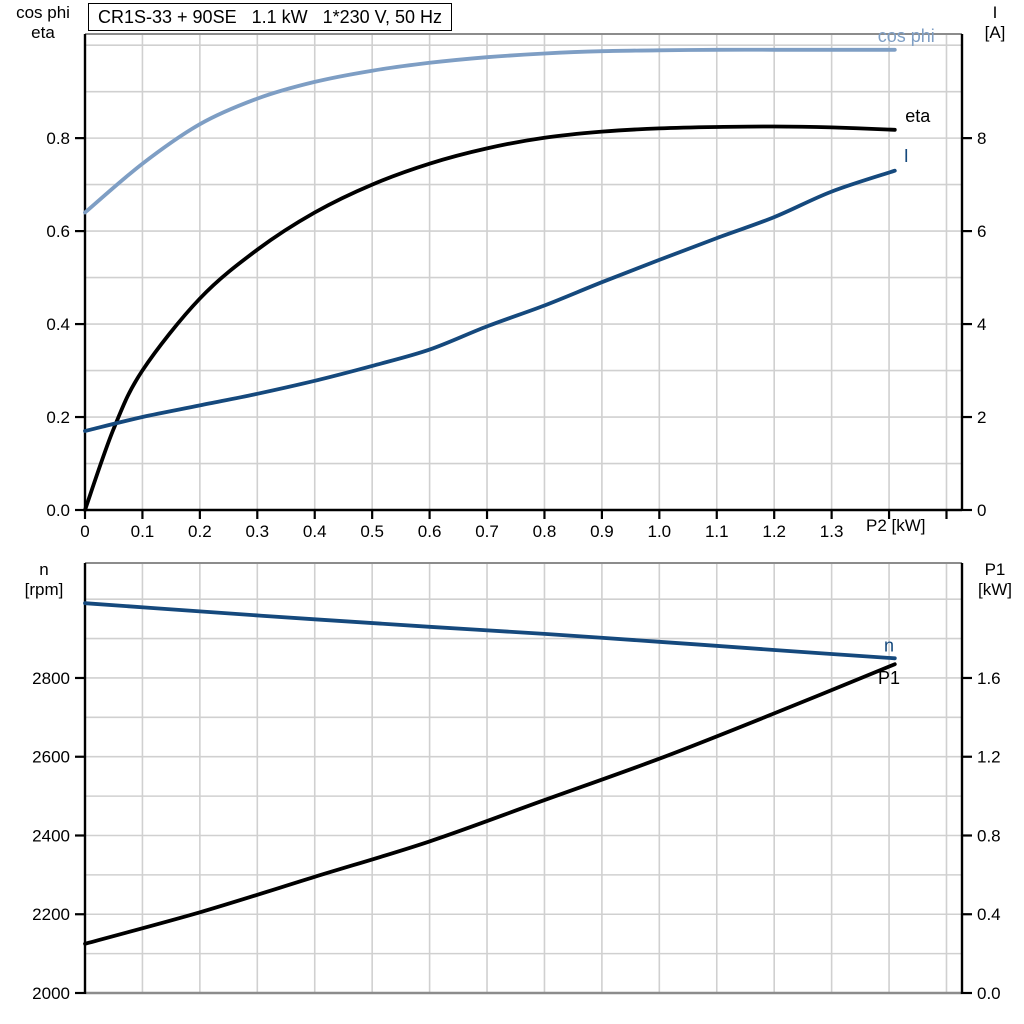  I want to click on bottom-right-axis-title: P1 [kW], so click(995, 580).